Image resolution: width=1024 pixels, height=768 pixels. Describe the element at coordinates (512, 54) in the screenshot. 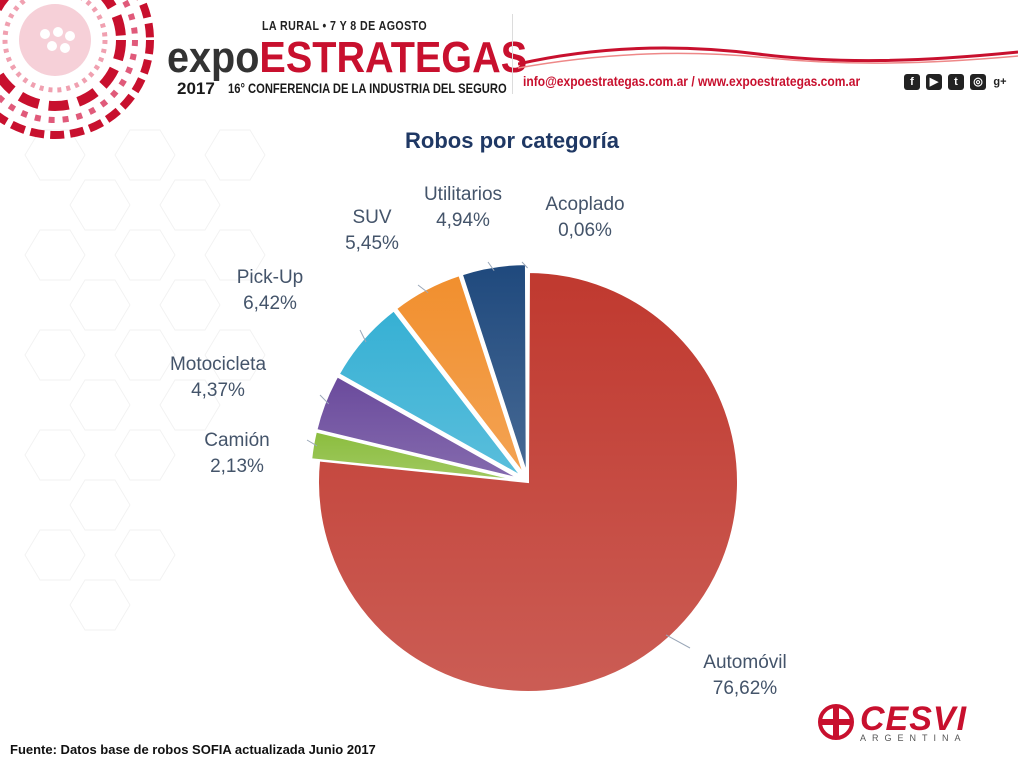

I see `header-divider` at that location.